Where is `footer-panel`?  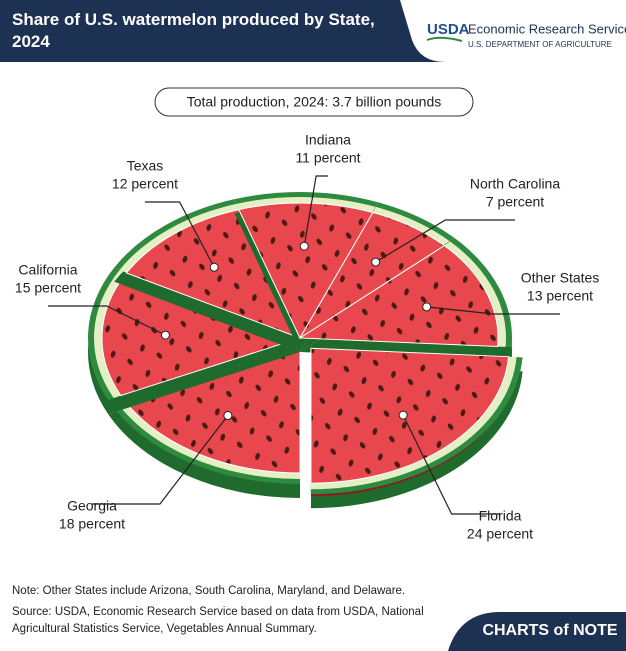
footer-panel is located at coordinates (537, 631).